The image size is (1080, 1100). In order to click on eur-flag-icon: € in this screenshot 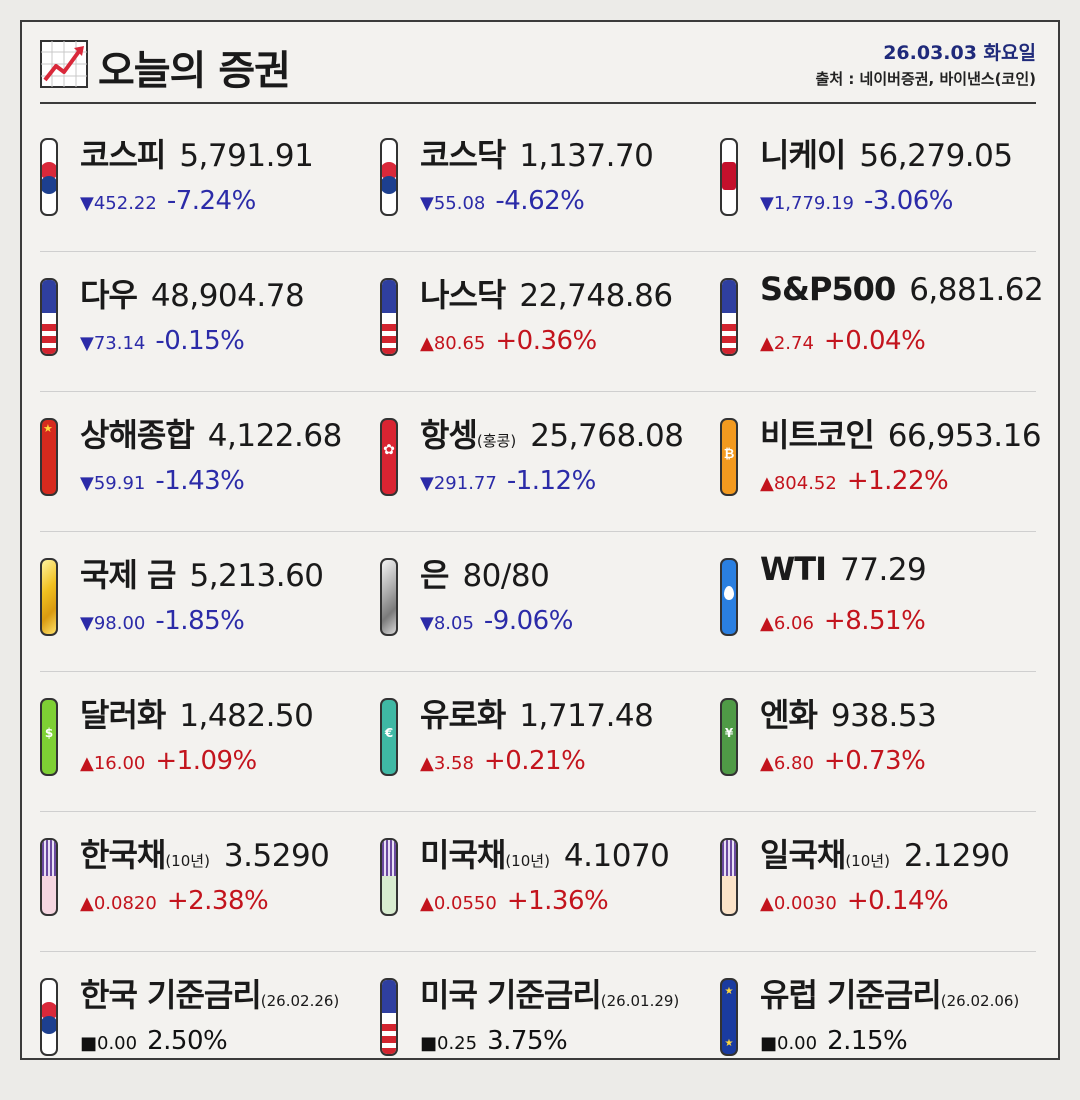, I will do `click(389, 737)`.